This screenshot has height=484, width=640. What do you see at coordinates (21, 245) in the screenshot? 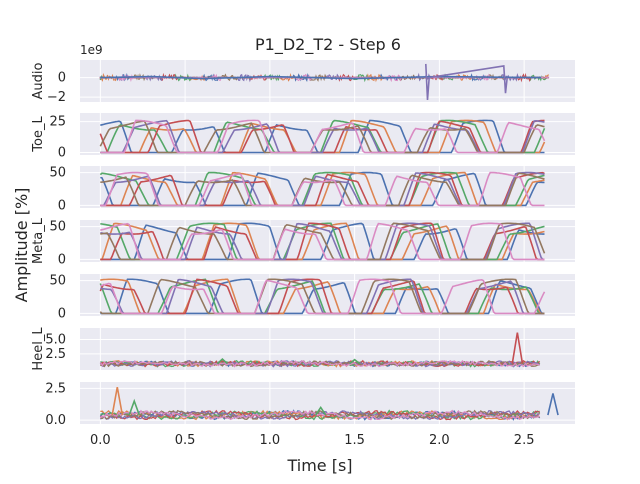
I see `y-axis-label: Amplitude [%]` at bounding box center [21, 245].